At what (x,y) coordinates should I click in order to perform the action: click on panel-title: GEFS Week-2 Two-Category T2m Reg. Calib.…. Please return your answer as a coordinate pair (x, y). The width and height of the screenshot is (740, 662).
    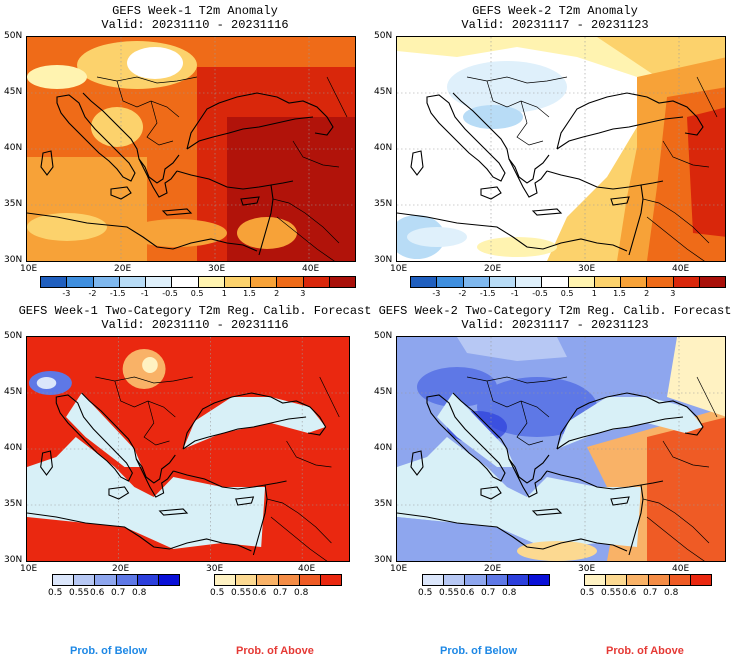
    Looking at the image, I should click on (555, 311).